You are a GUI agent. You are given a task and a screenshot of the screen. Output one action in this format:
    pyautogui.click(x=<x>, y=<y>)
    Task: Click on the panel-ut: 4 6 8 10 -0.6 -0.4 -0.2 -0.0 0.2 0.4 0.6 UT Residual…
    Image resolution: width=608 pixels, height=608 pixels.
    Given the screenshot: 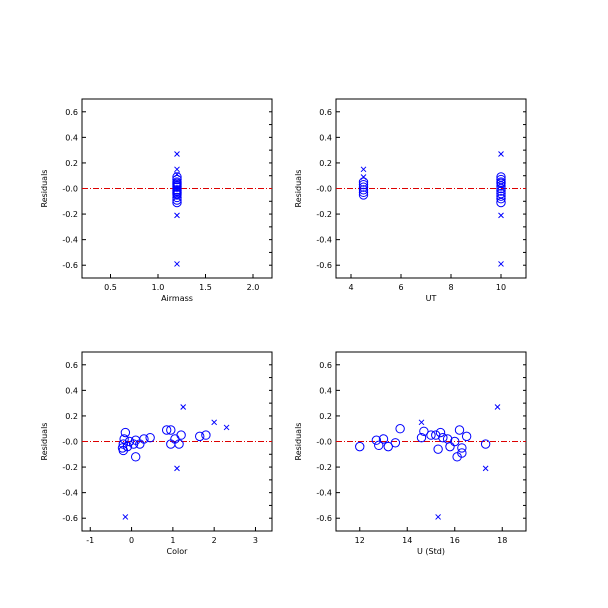 What is the action you would take?
    pyautogui.click(x=410, y=200)
    